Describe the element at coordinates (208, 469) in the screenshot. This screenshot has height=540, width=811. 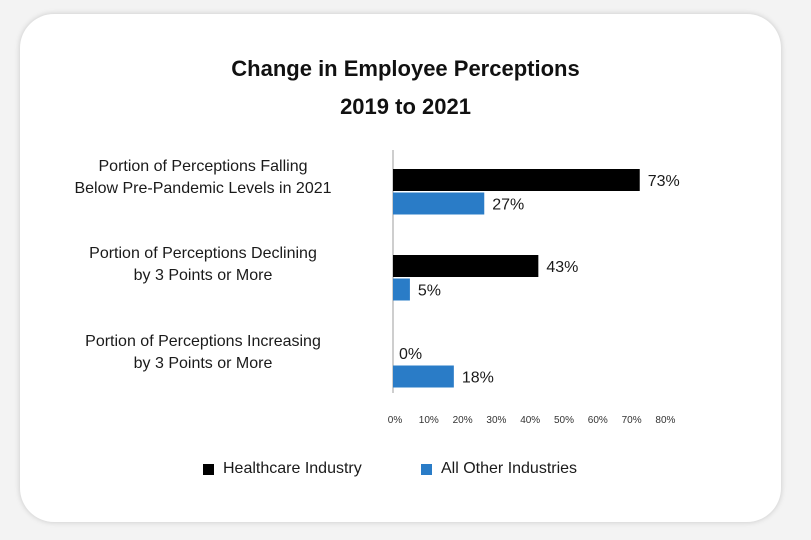
I see `legend-swatch-healthcare` at that location.